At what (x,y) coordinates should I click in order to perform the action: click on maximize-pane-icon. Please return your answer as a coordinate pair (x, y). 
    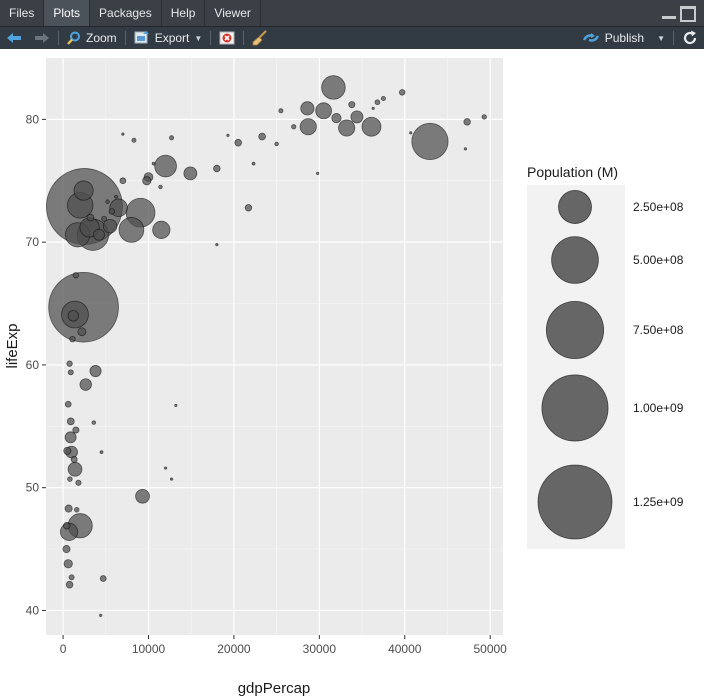
    Looking at the image, I should click on (688, 14).